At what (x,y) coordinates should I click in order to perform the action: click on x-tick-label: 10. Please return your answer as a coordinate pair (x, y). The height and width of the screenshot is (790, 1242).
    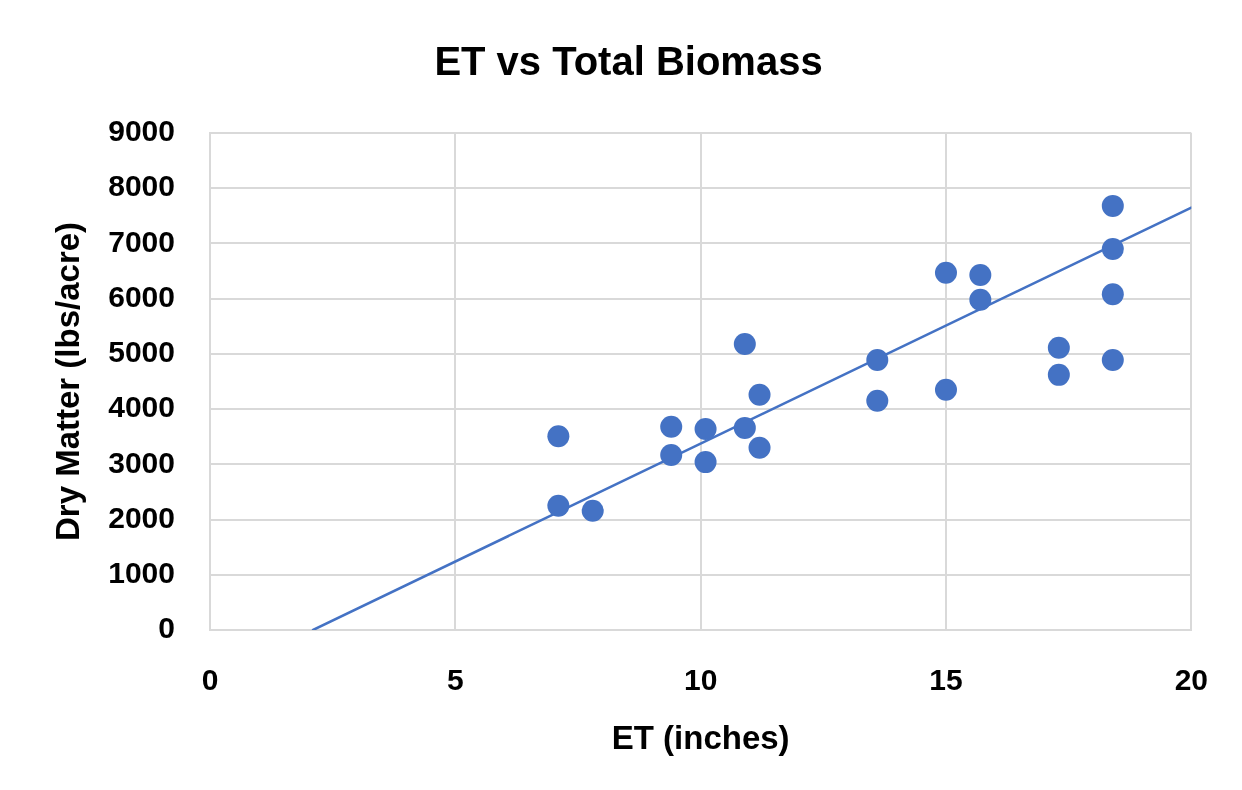
    Looking at the image, I should click on (700, 680).